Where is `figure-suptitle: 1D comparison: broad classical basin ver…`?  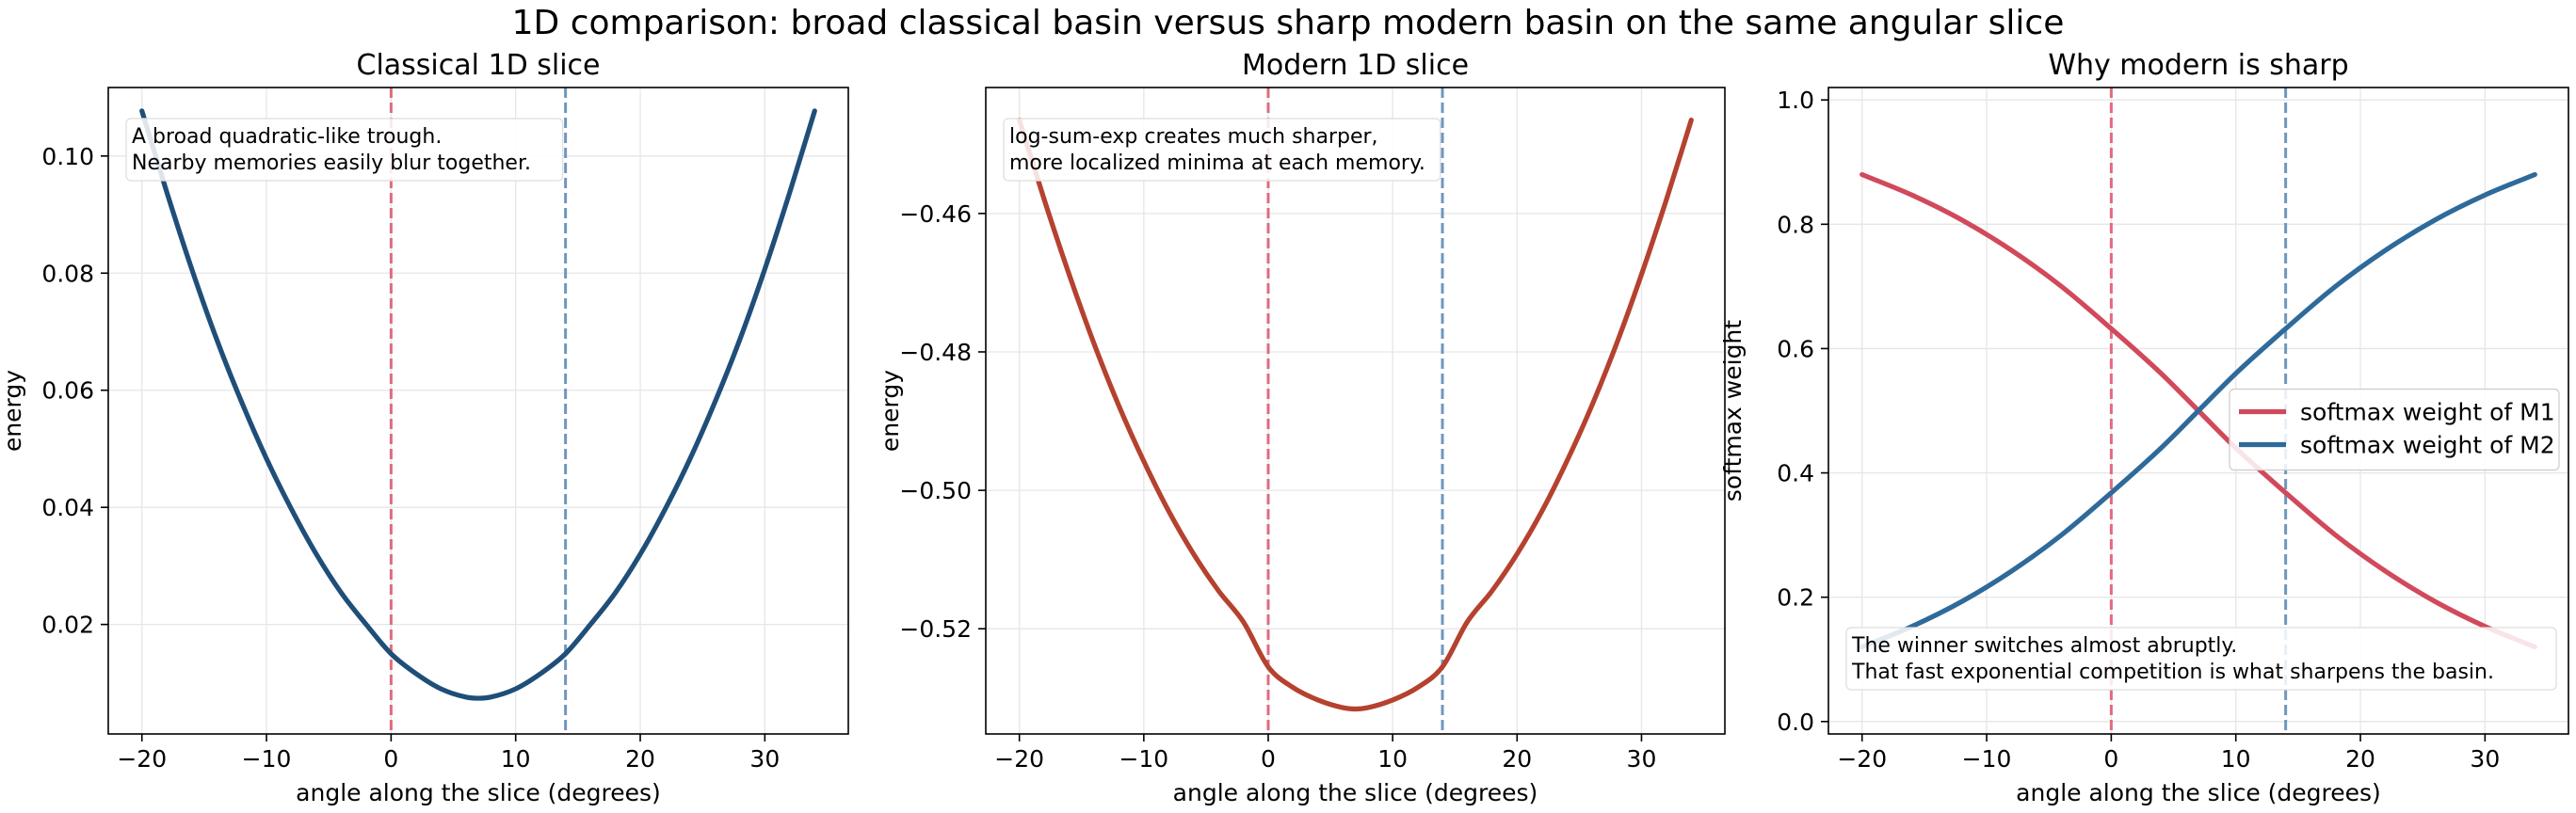 figure-suptitle: 1D comparison: broad classical basin ver… is located at coordinates (1288, 23).